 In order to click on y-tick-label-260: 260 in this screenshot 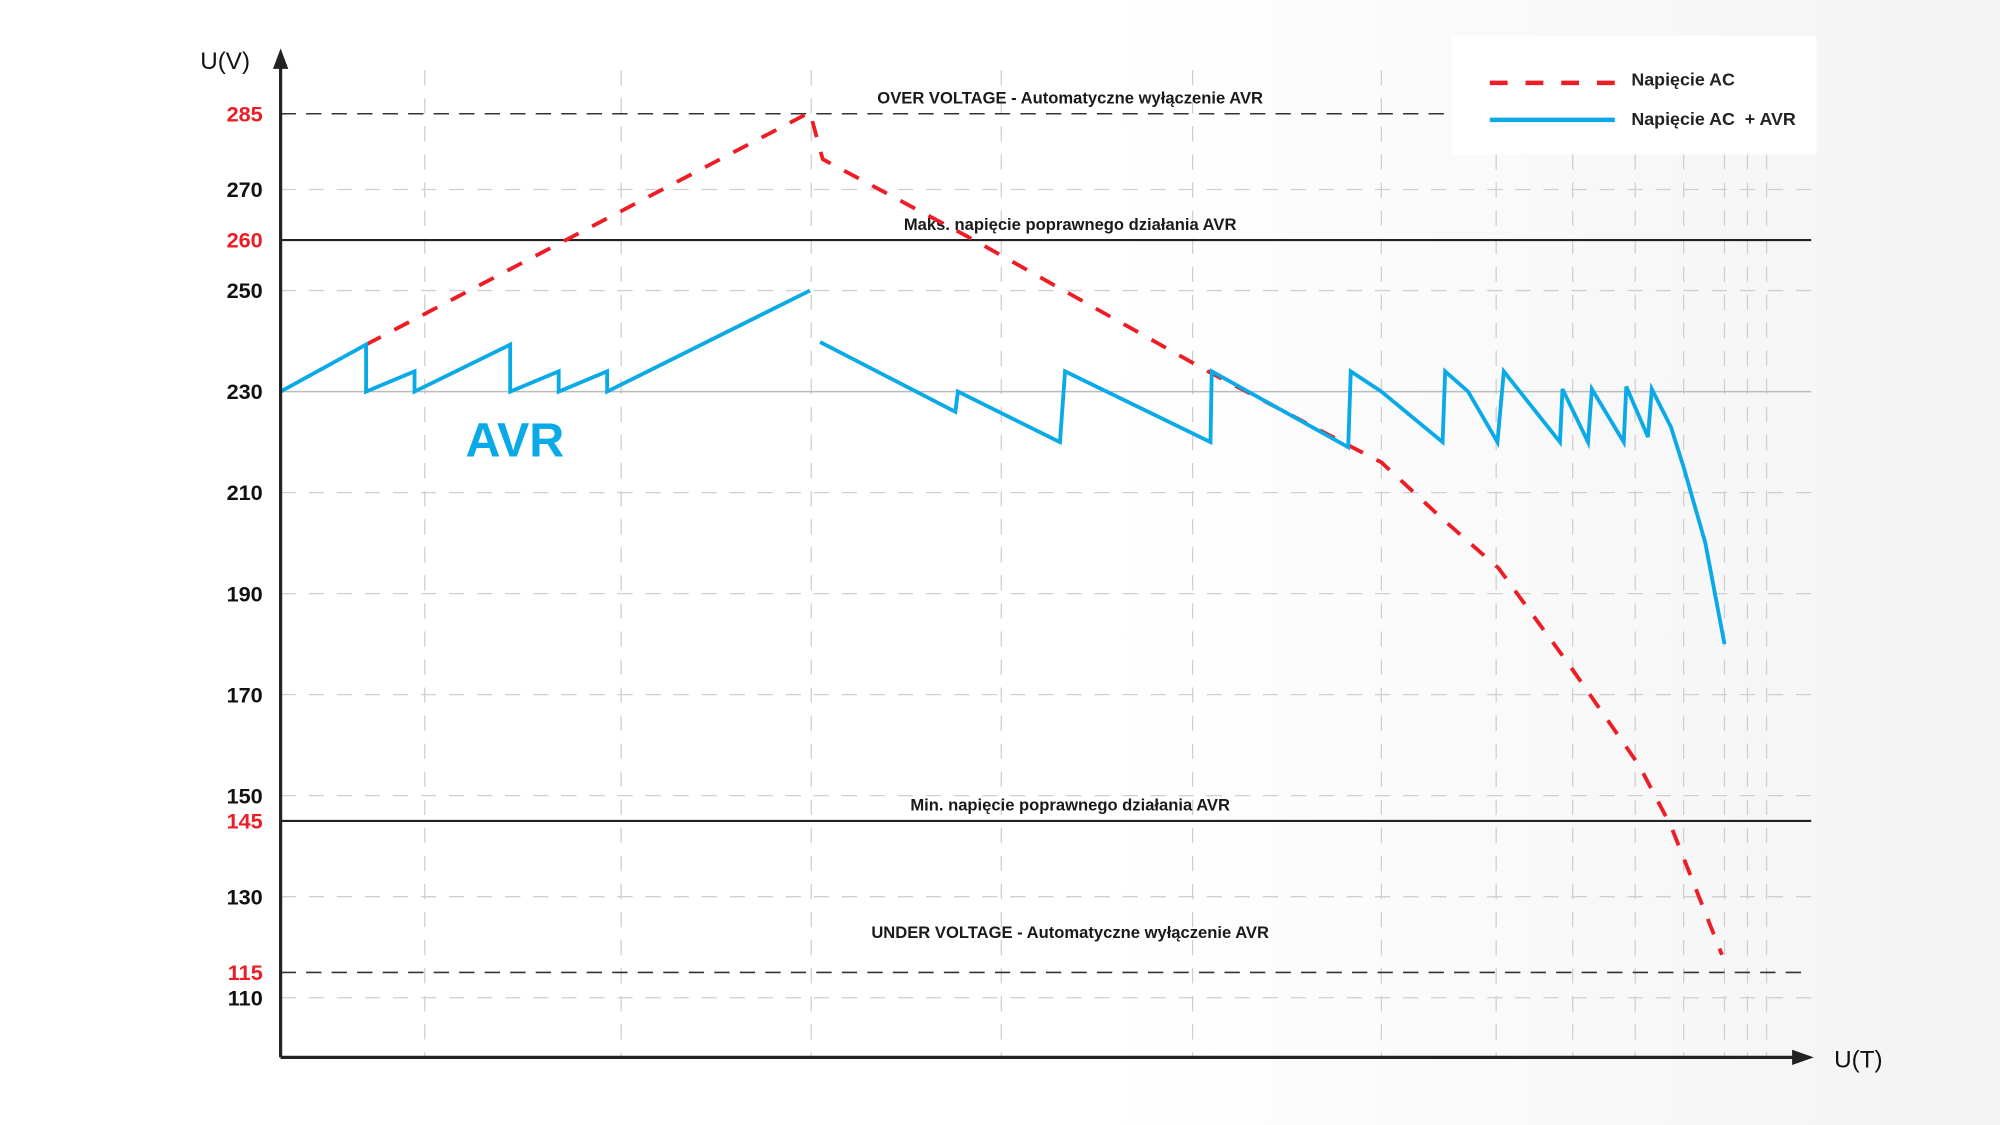, I will do `click(245, 240)`.